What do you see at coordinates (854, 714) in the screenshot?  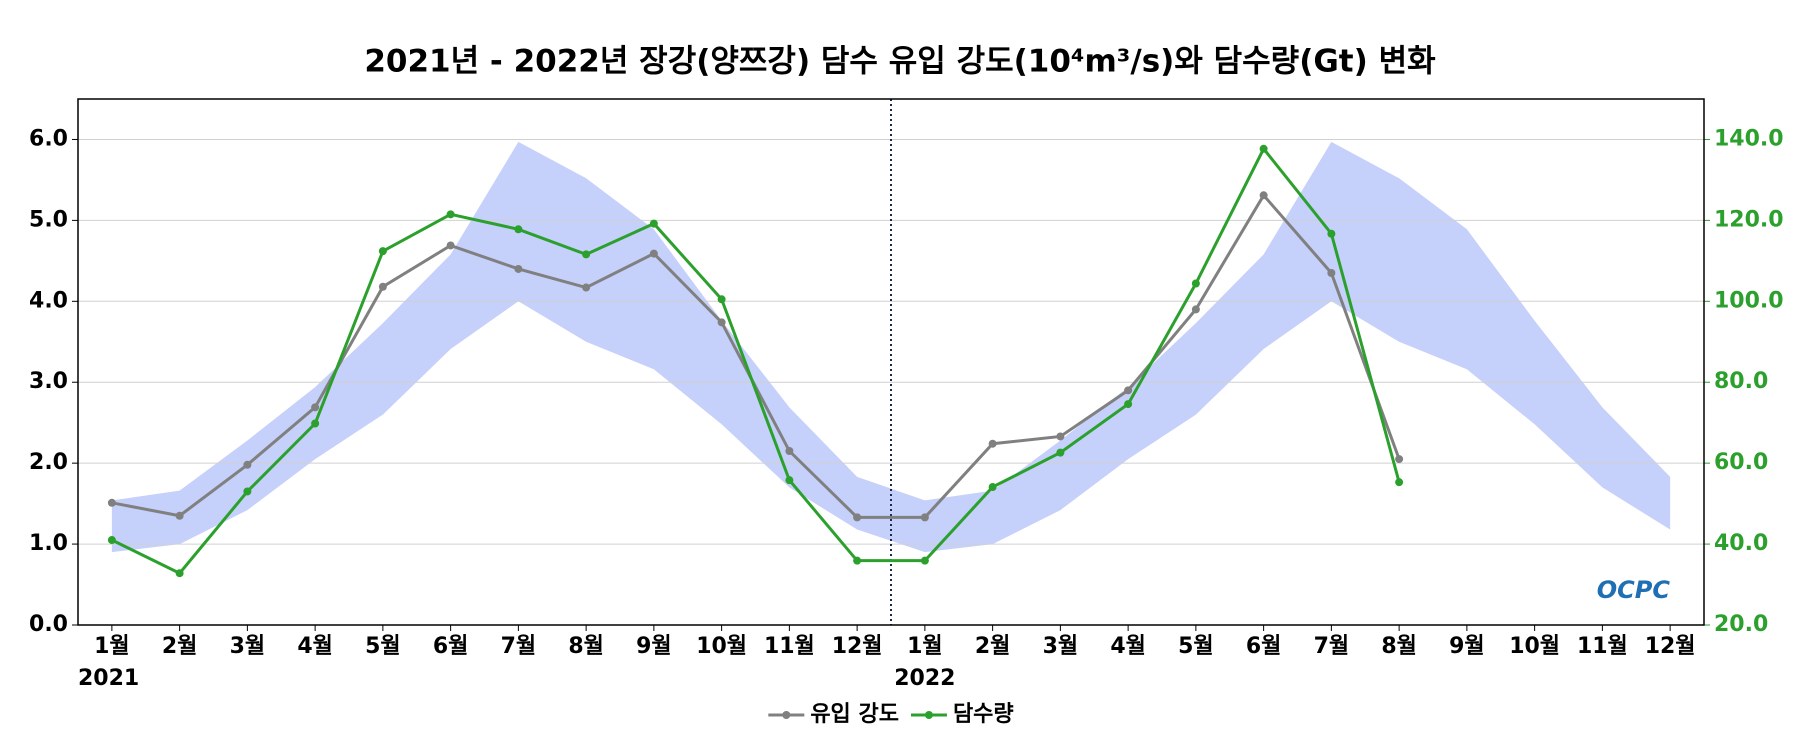 I see `legend-label: 유입 강도` at bounding box center [854, 714].